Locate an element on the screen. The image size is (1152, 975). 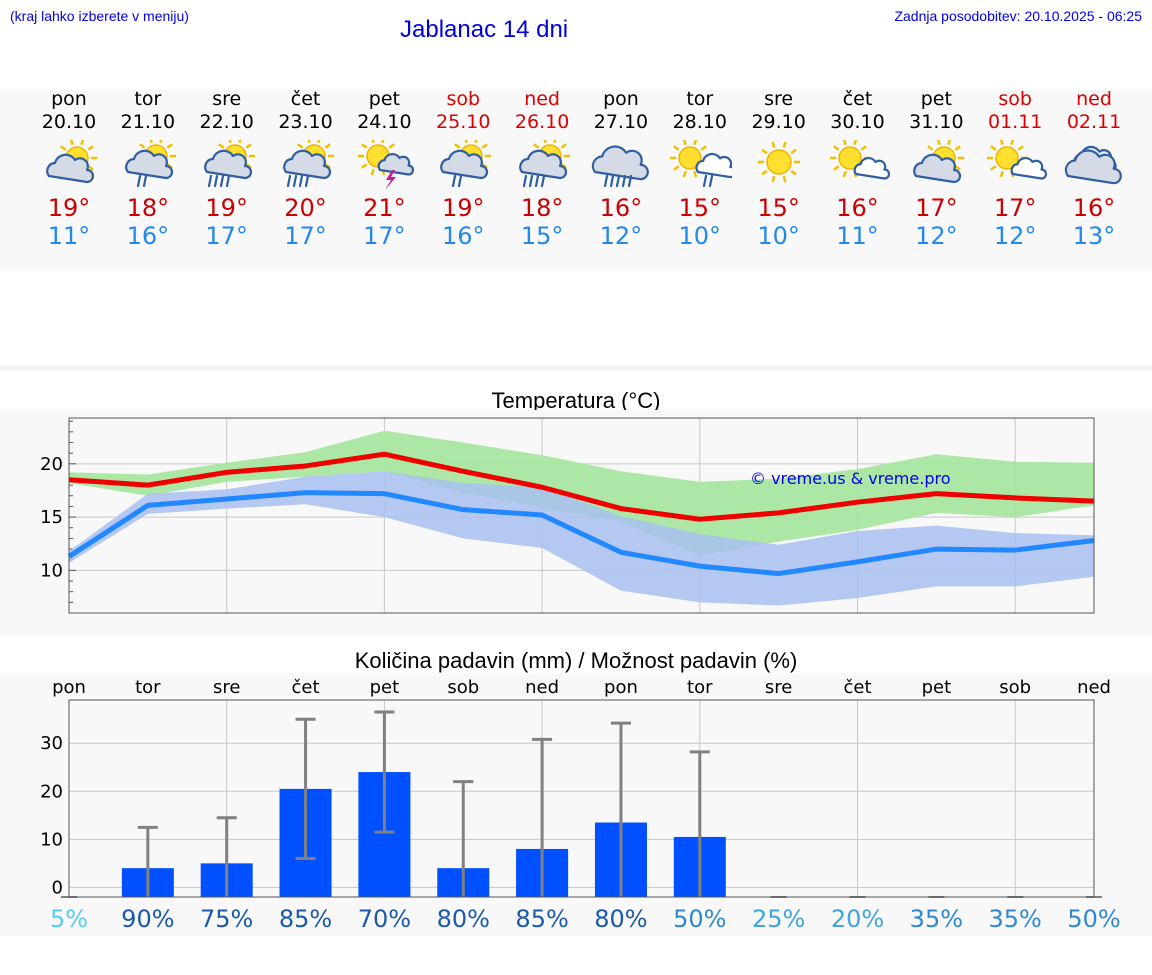
last-updated: Zadnja posodobitev: 20.10.2025 - 06:25 is located at coordinates (1018, 16).